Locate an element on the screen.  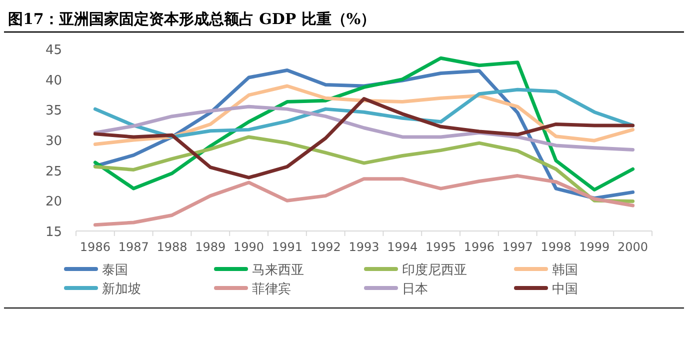
legend-label: 日本 is located at coordinates (415, 289).